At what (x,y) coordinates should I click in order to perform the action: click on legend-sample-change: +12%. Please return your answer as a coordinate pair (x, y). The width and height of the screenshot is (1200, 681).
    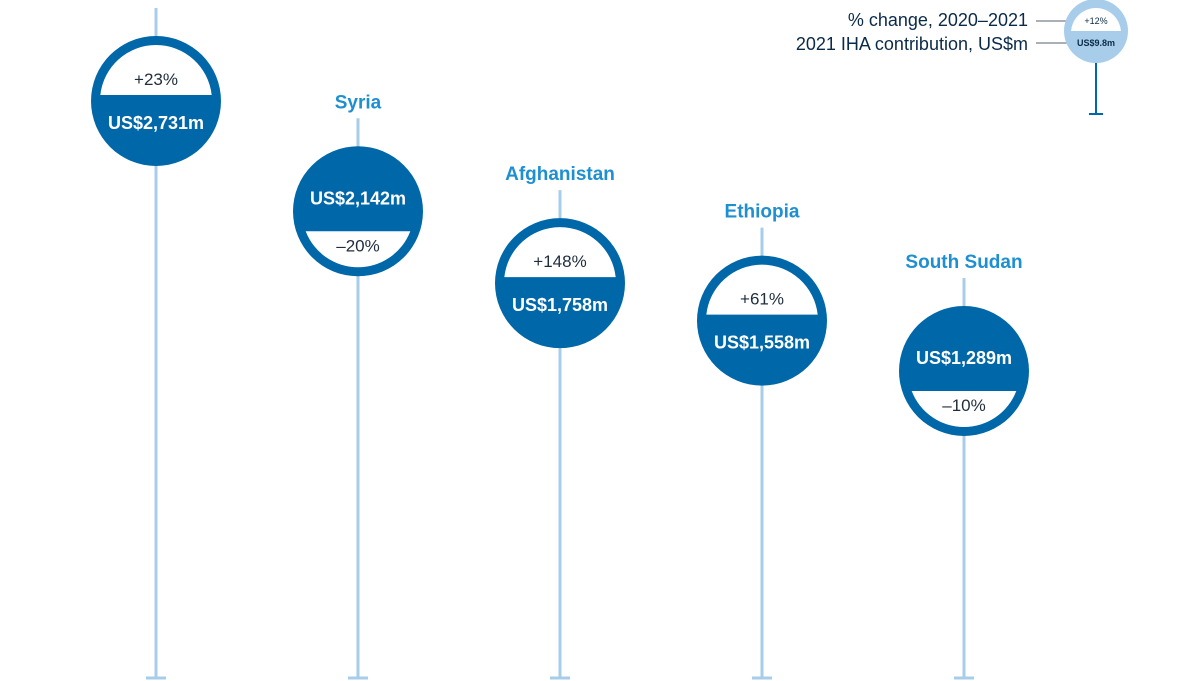
    Looking at the image, I should click on (1095, 21).